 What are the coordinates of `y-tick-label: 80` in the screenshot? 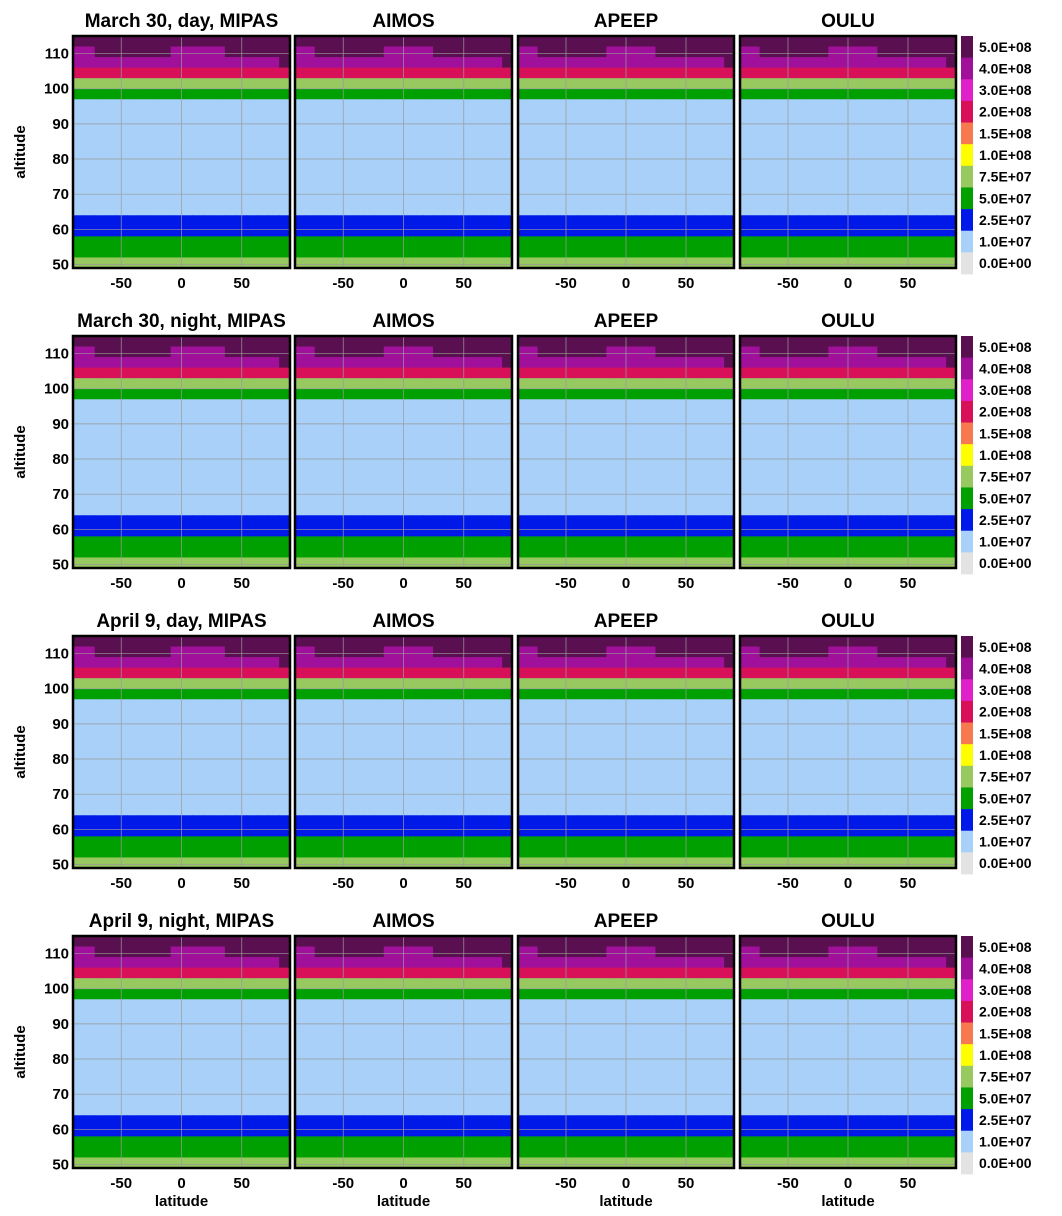 It's located at (60, 759).